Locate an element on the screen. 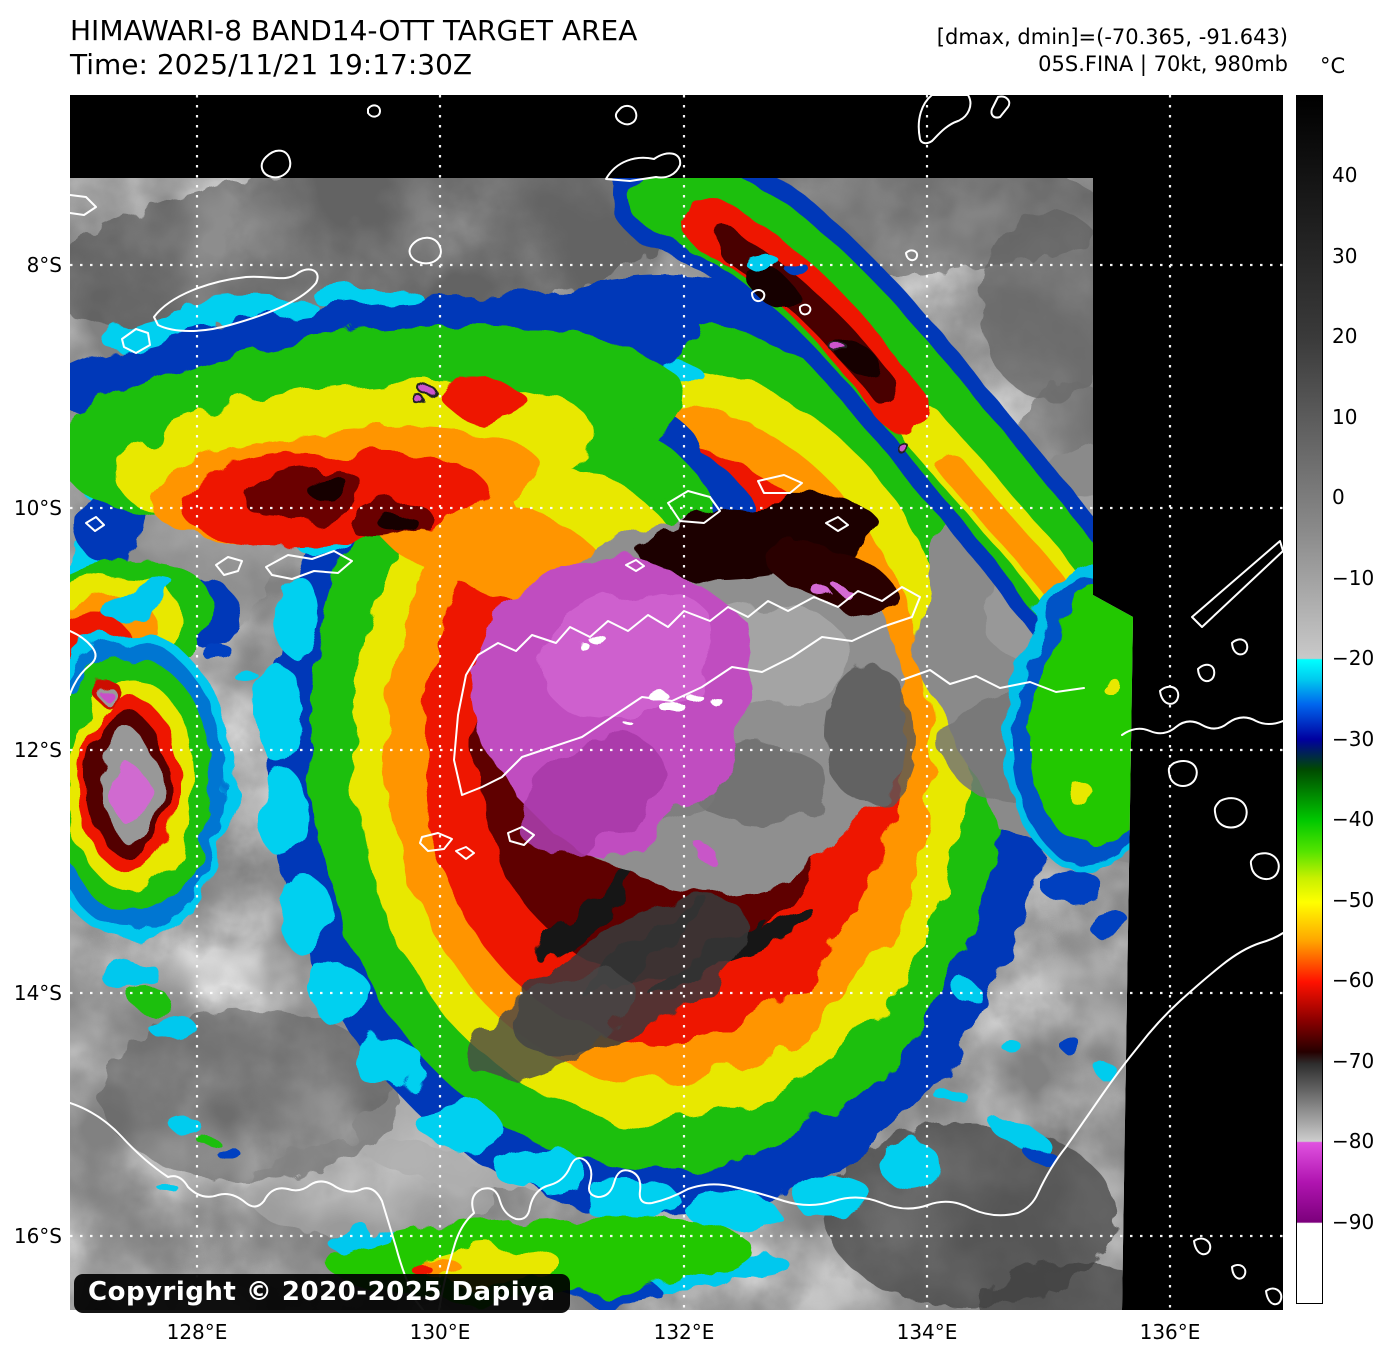  timor-coastline is located at coordinates (687, 691).